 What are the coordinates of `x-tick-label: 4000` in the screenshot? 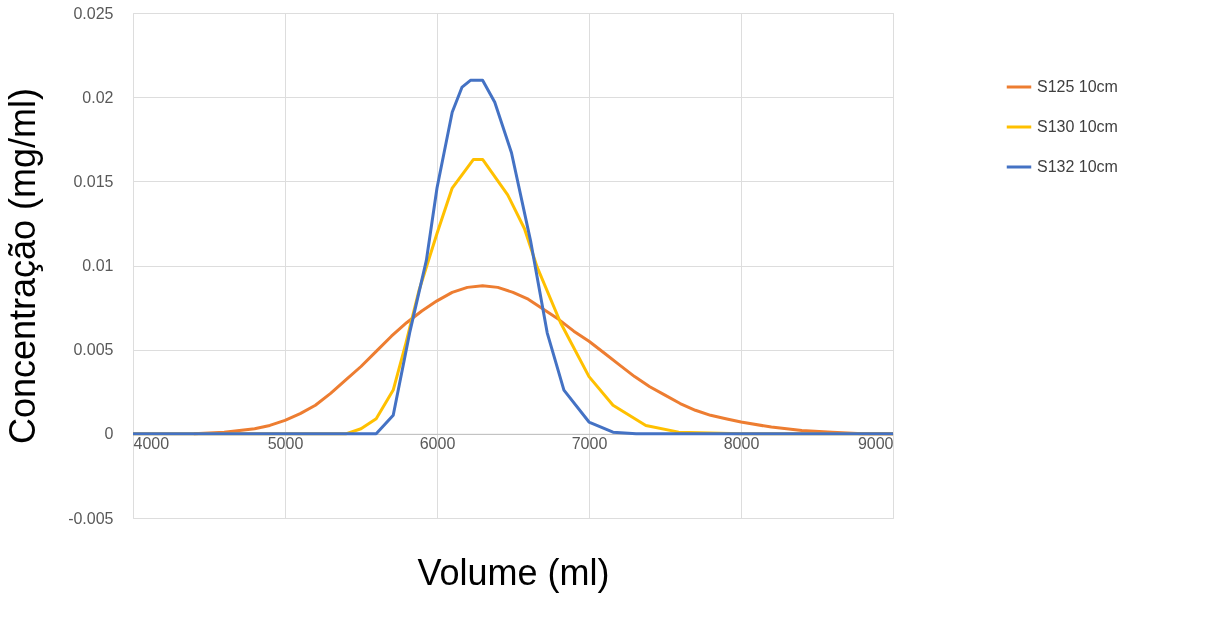 It's located at (151, 444).